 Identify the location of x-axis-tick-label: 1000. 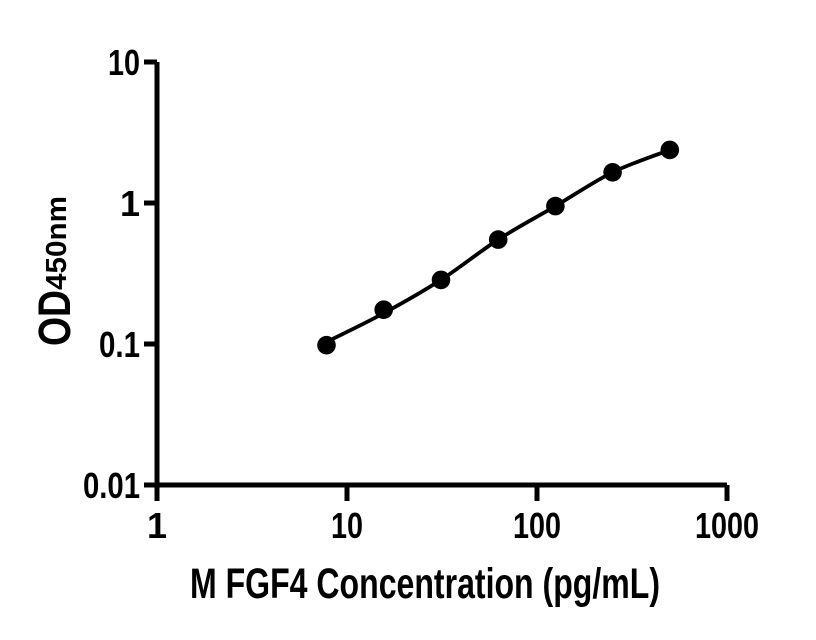
(727, 525).